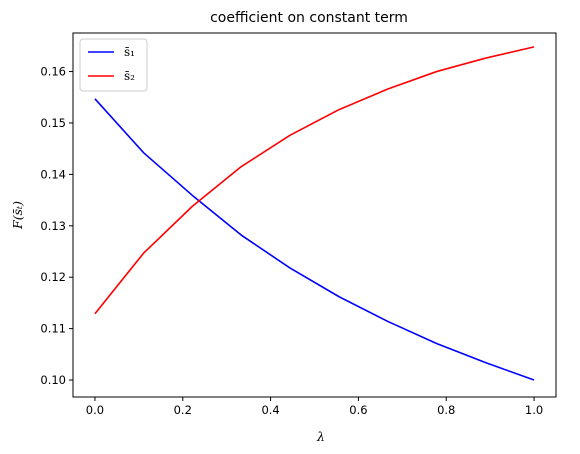  I want to click on legend-label-s1: s̄₁, so click(129, 52).